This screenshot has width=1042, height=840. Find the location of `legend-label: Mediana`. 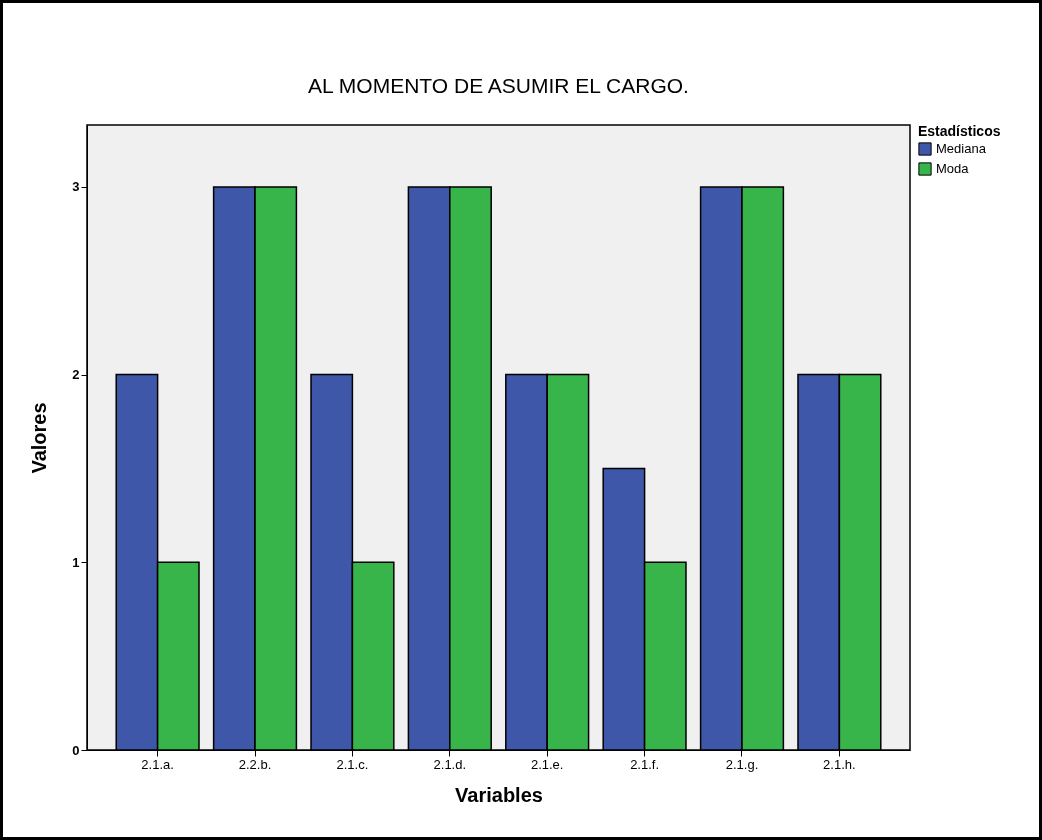

legend-label: Mediana is located at coordinates (961, 148).